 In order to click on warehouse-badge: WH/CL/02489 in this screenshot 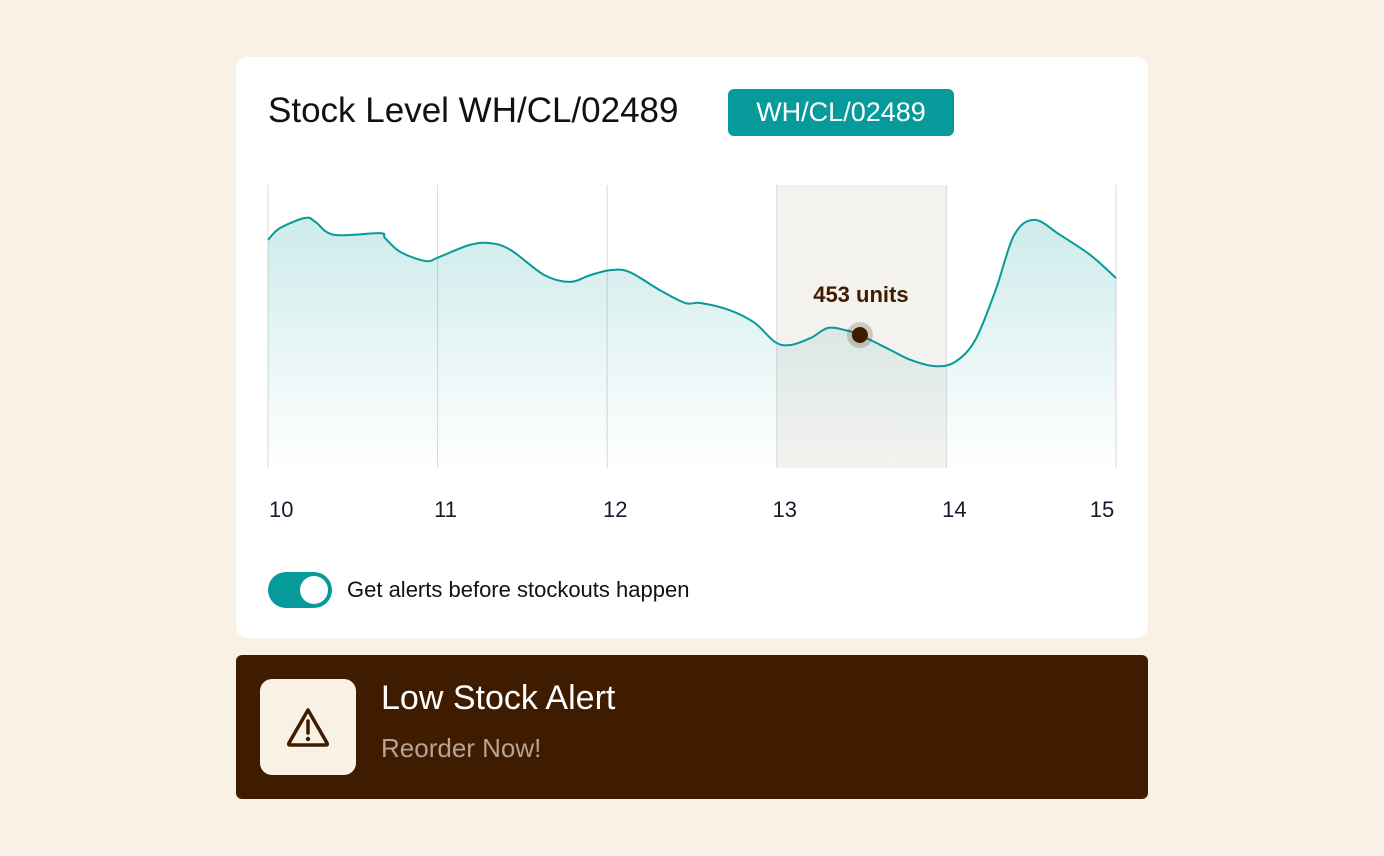, I will do `click(841, 112)`.